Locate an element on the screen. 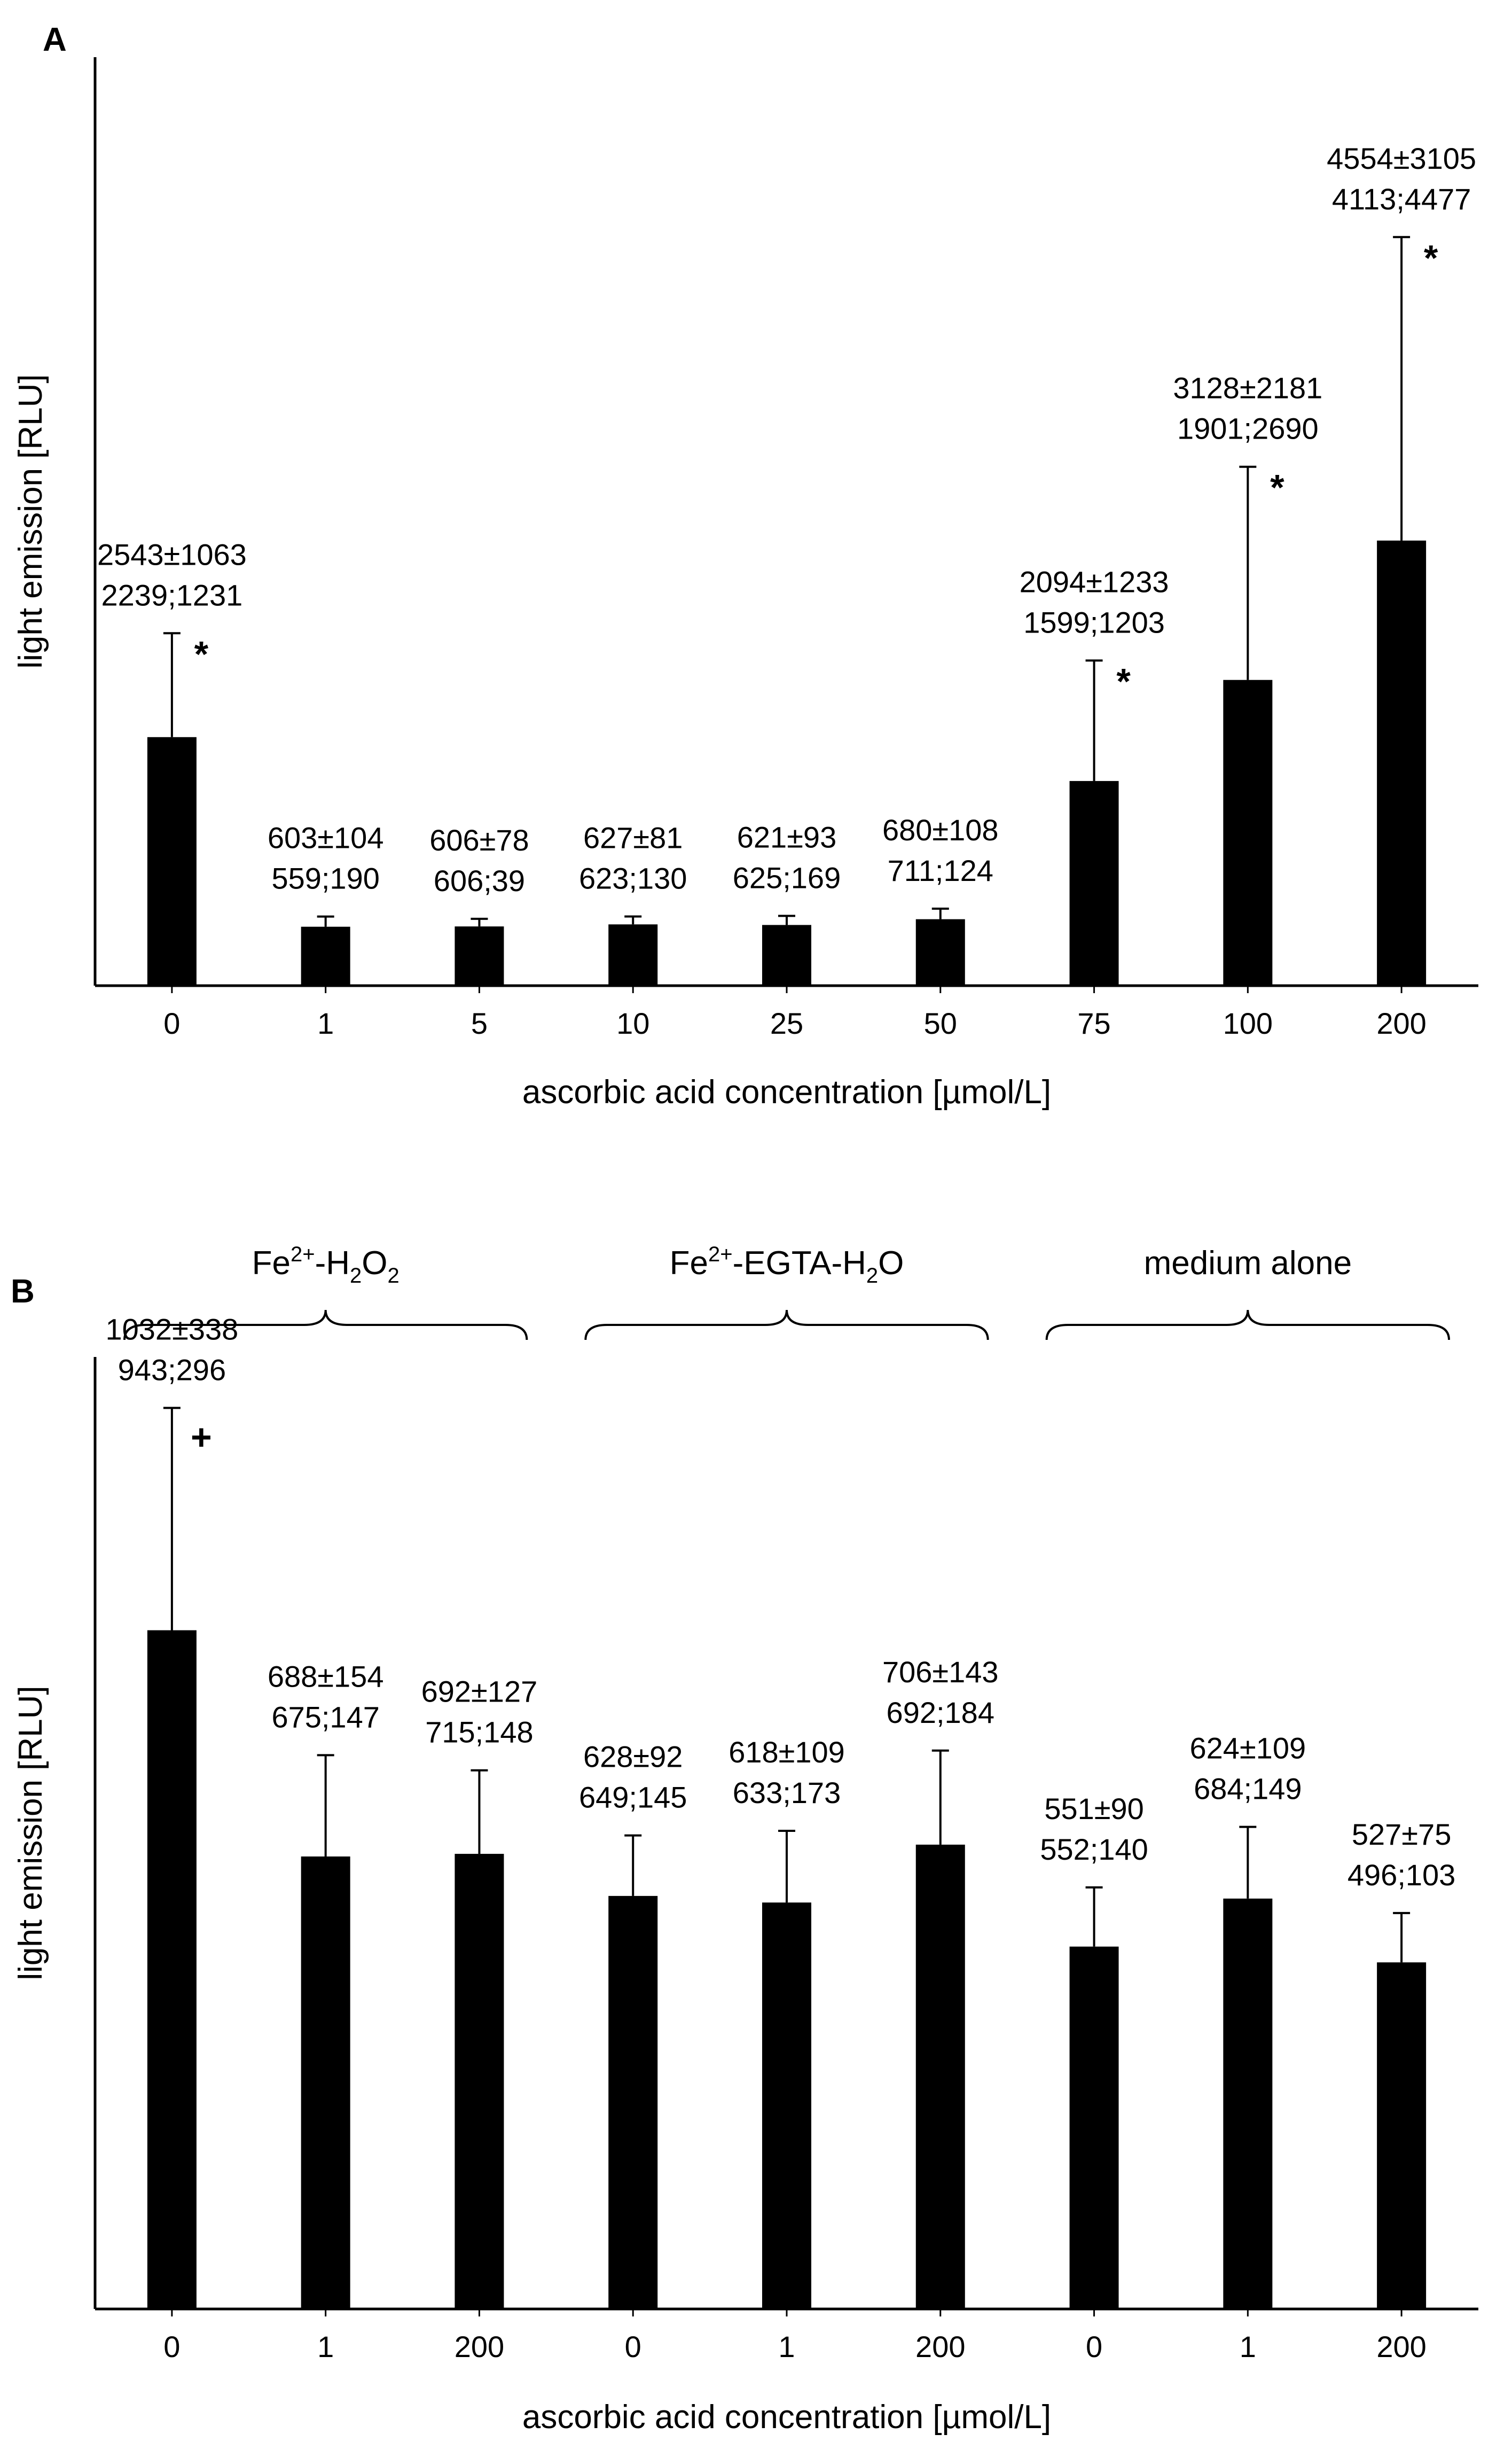 This screenshot has width=1512, height=2442. data-label: 496;103 is located at coordinates (1402, 1875).